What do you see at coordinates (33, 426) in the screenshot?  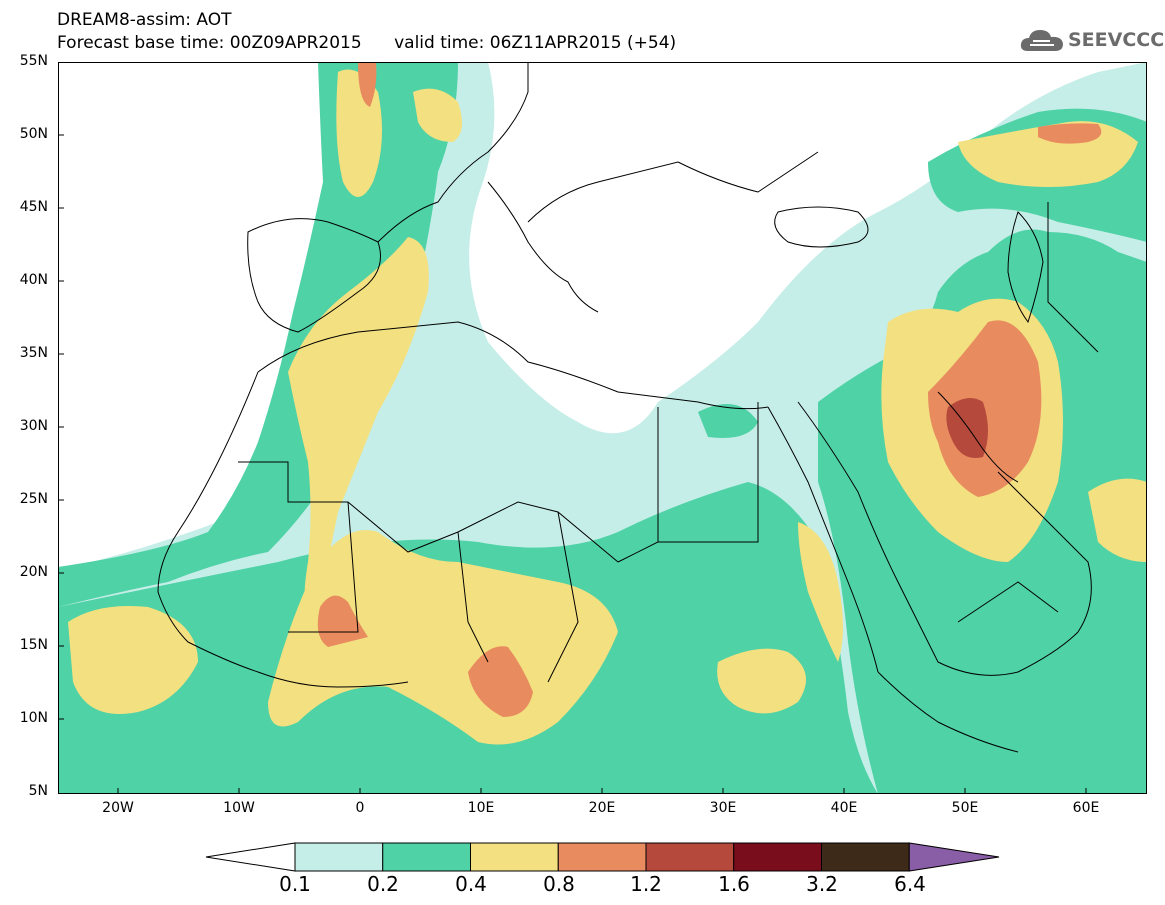 I see `lat-label: 30N` at bounding box center [33, 426].